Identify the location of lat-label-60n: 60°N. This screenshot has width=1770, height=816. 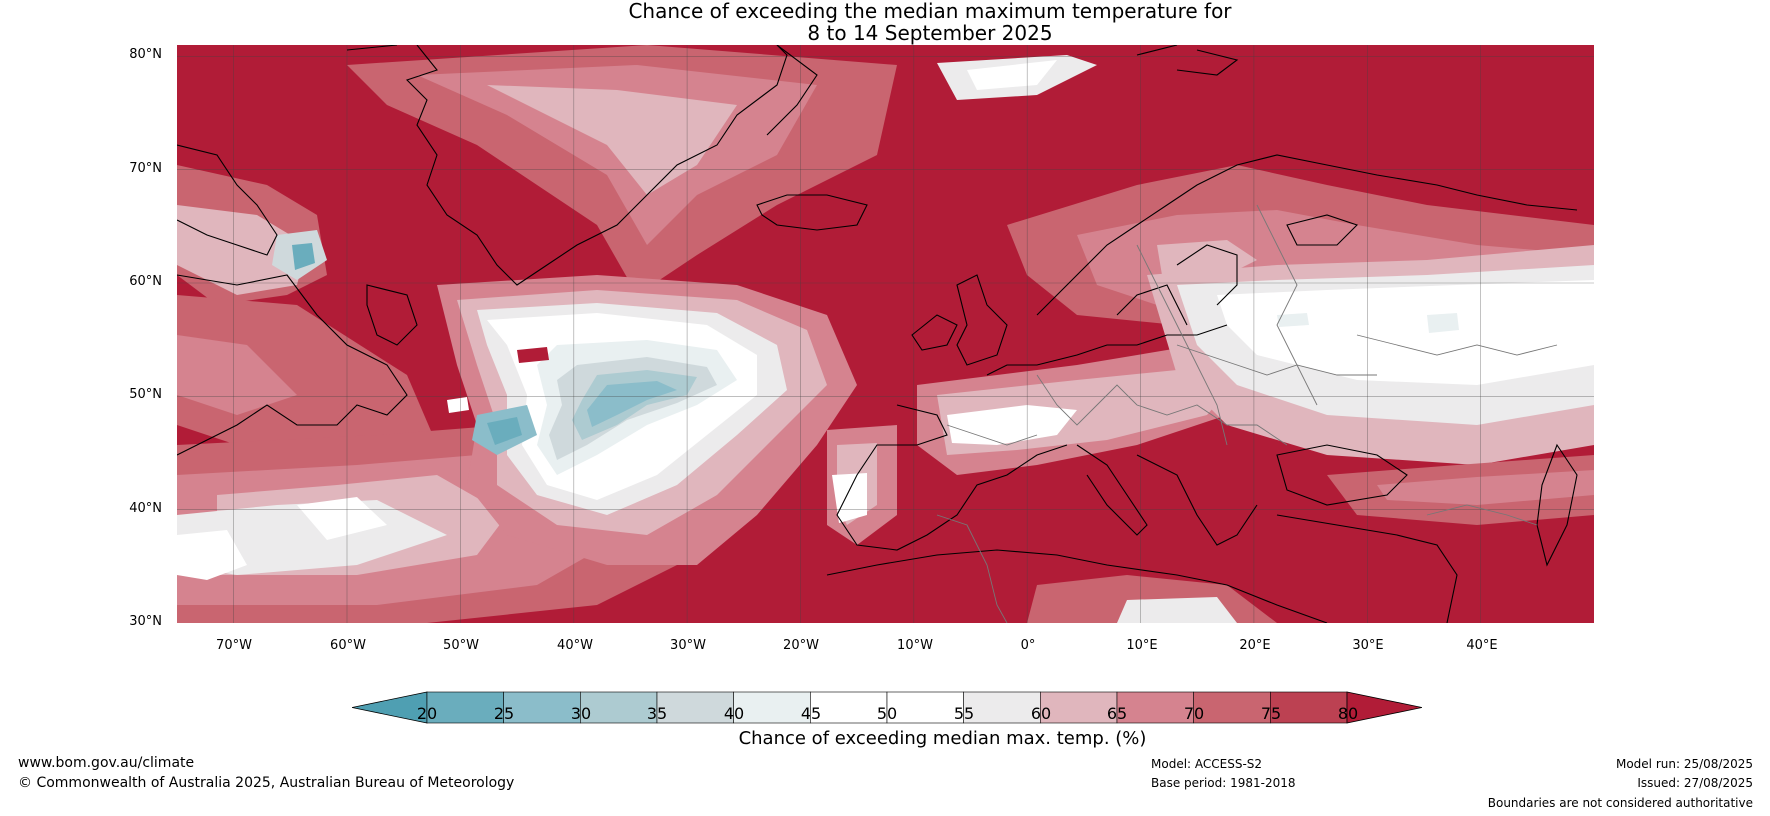
(137, 282).